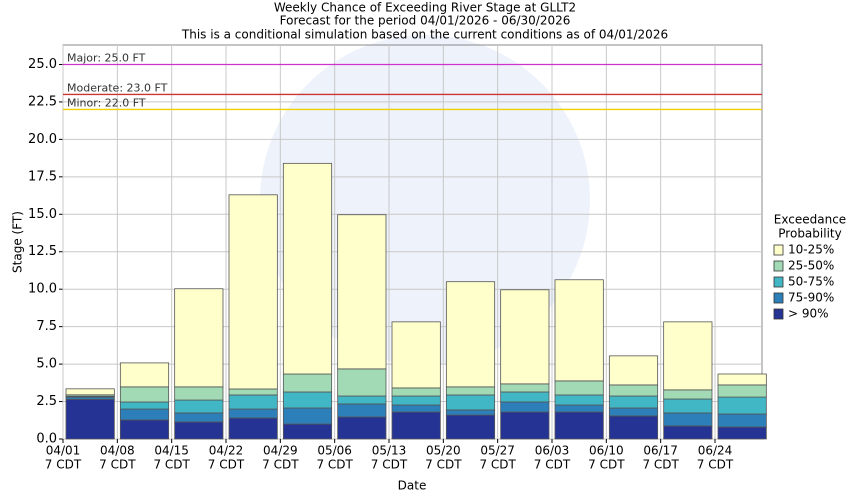  I want to click on x-tick-label: 04/08, so click(117, 451).